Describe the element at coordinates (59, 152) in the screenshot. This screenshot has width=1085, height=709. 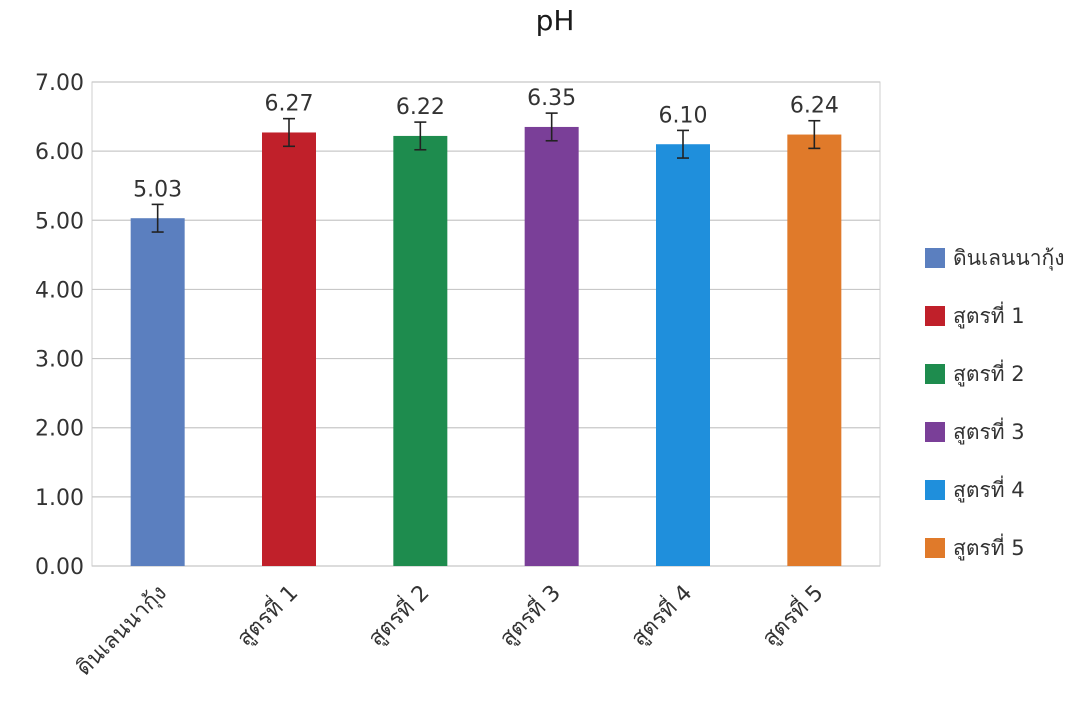
I see `y-tick-label: 6.00` at that location.